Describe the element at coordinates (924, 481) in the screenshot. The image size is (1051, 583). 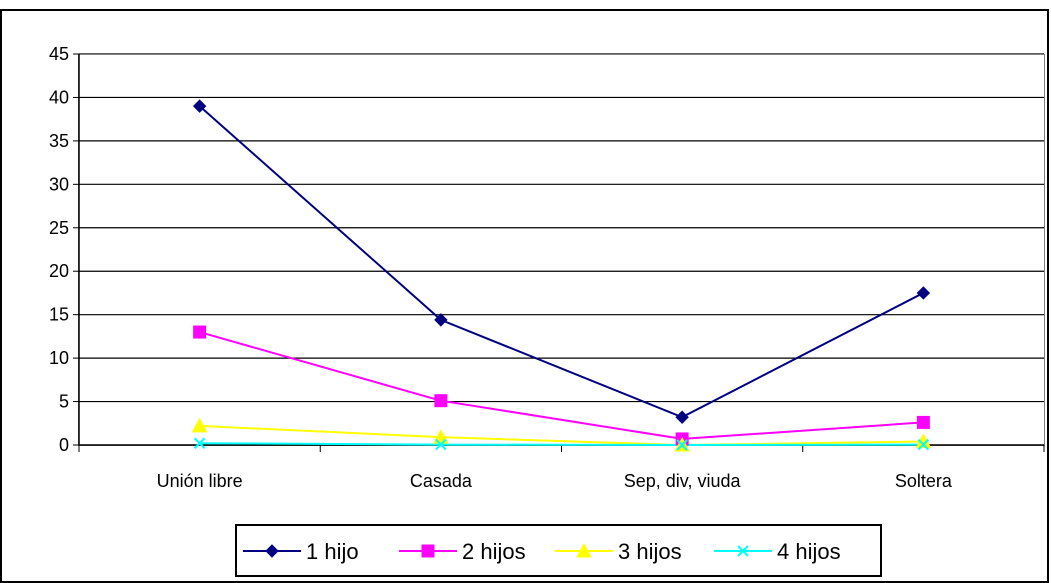
I see `x-tick-label: Soltera` at that location.